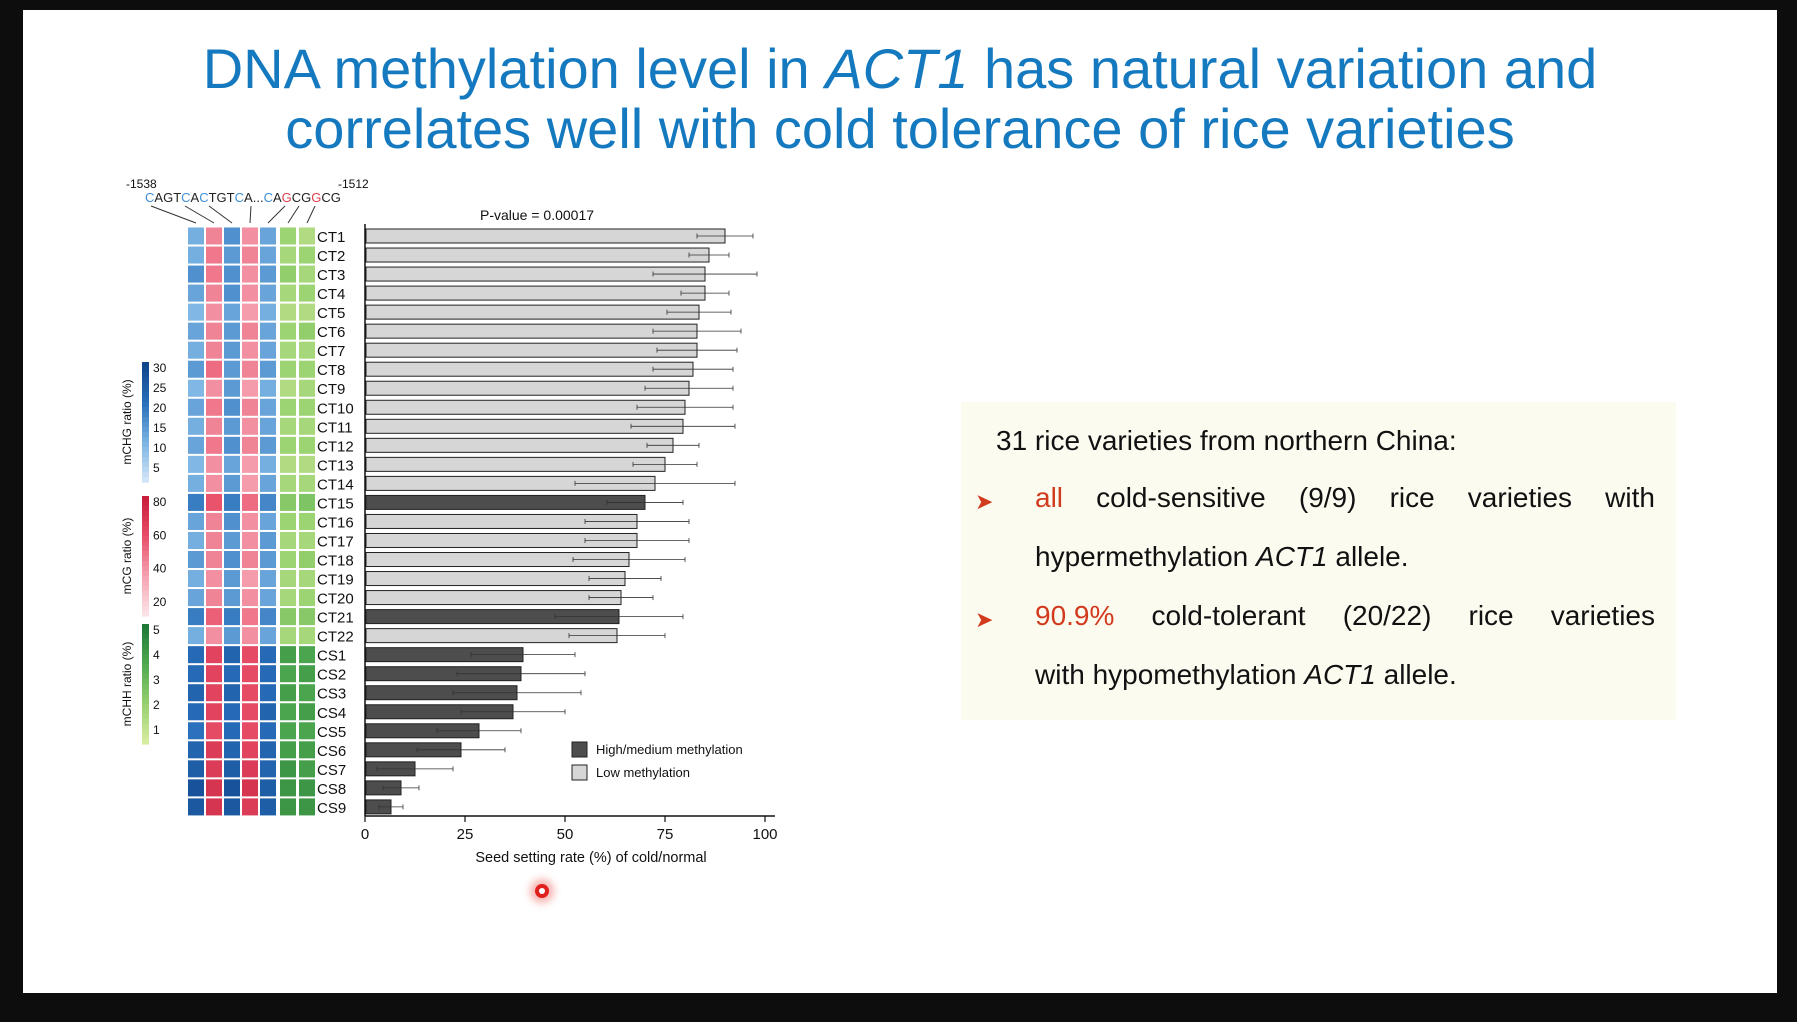  What do you see at coordinates (335, 637) in the screenshot?
I see `row-label: CT22` at bounding box center [335, 637].